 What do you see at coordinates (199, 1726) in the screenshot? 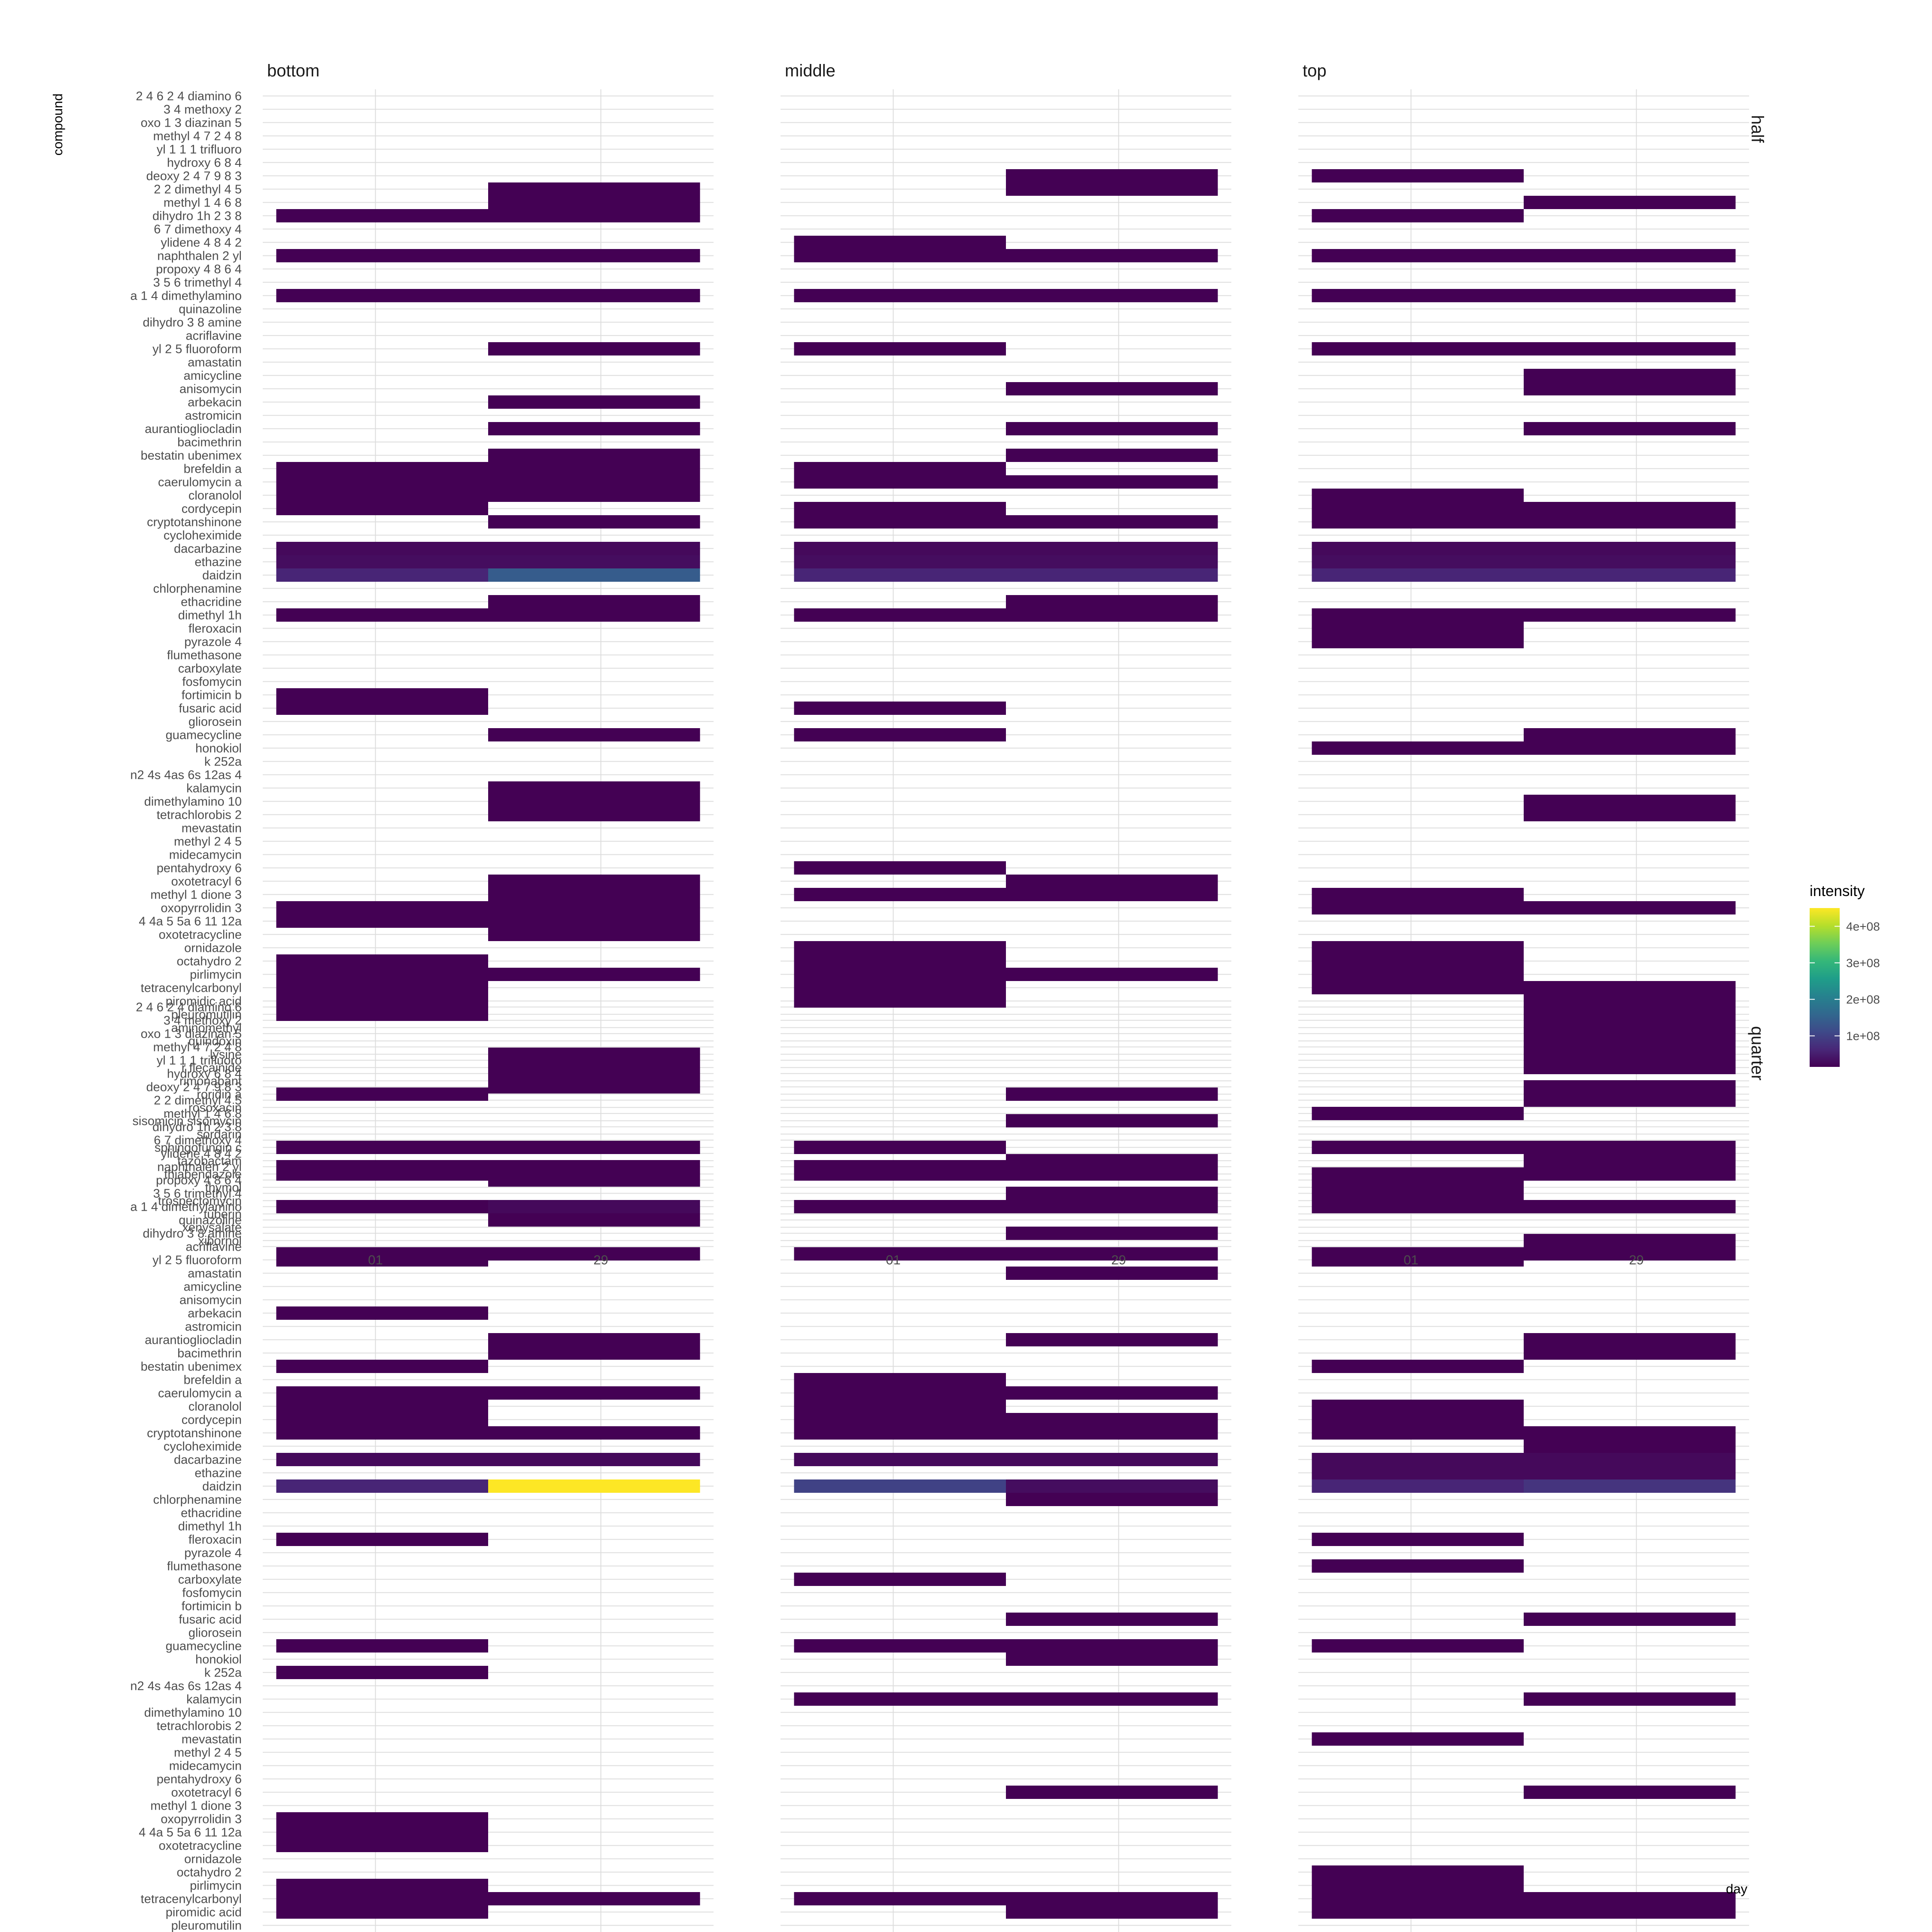
I see `y-tick-label: tetrachlorobis 2` at bounding box center [199, 1726].